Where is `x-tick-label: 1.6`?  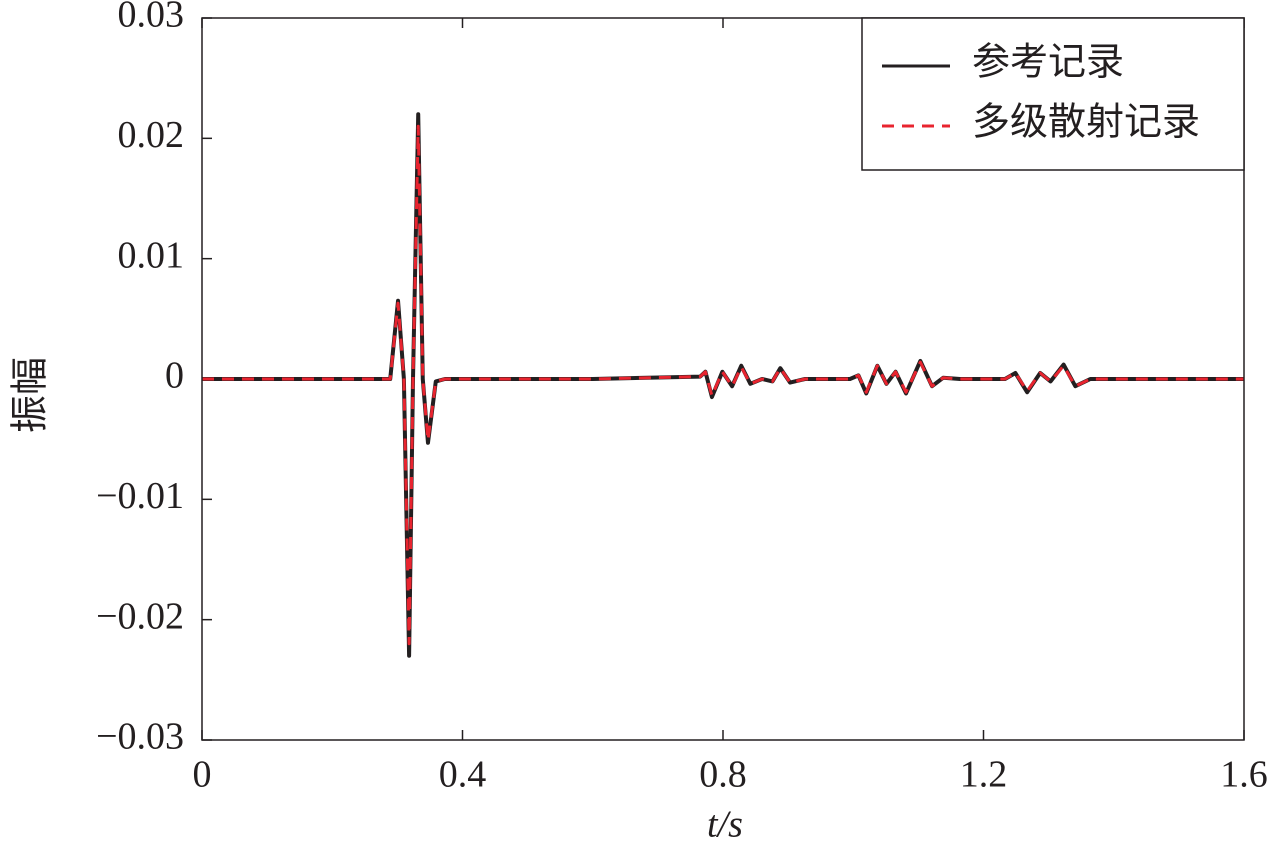
x-tick-label: 1.6 is located at coordinates (1244, 775).